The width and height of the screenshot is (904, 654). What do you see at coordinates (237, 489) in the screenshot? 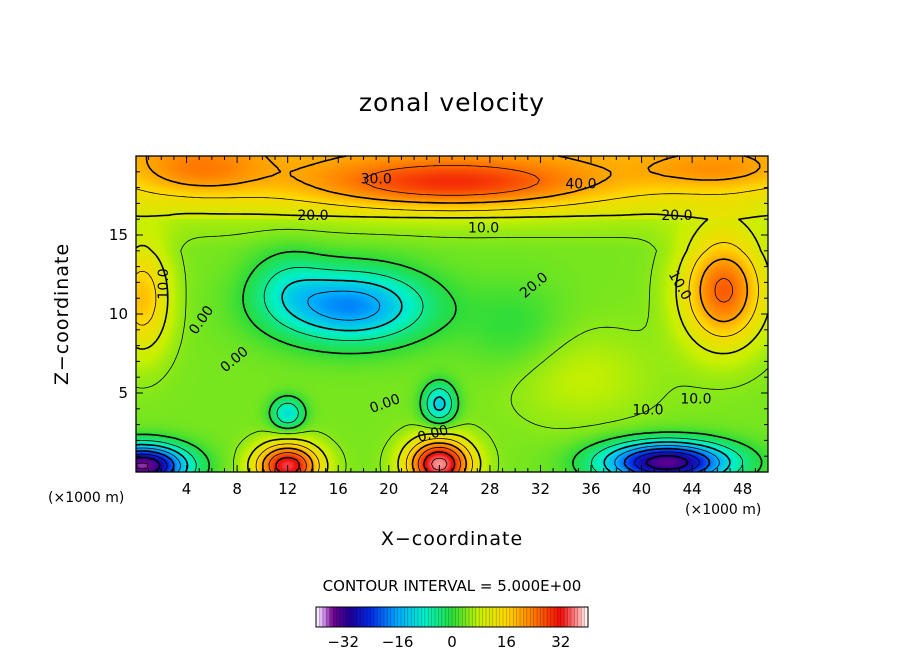
I see `x-tick-label: 8` at bounding box center [237, 489].